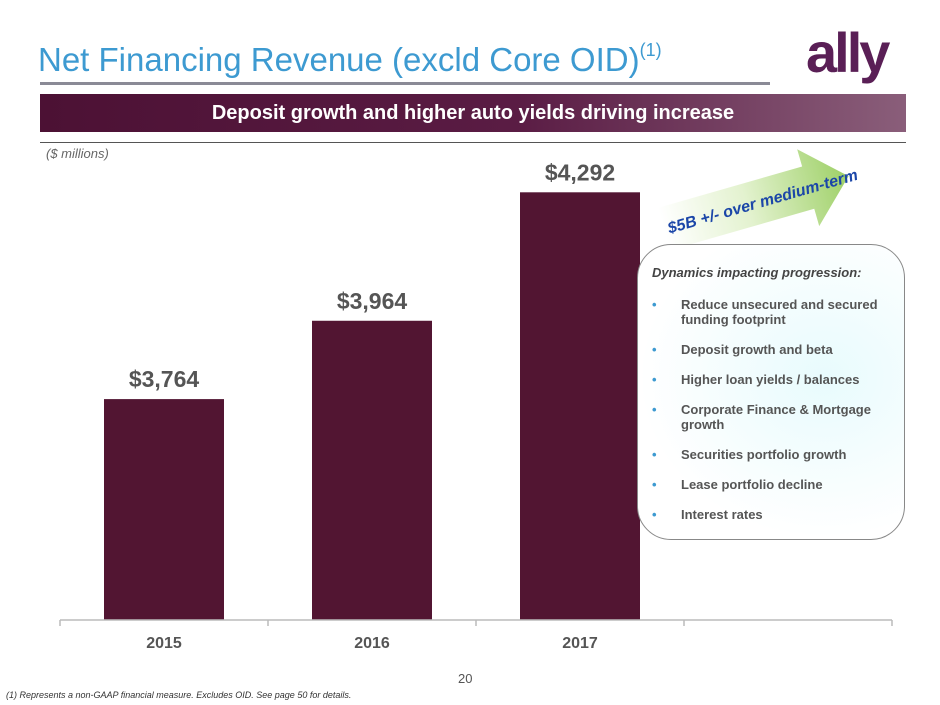 This screenshot has height=705, width=940. What do you see at coordinates (339, 59) in the screenshot?
I see `page-title-text: Net Financing Revenue (excld Core OID)` at bounding box center [339, 59].